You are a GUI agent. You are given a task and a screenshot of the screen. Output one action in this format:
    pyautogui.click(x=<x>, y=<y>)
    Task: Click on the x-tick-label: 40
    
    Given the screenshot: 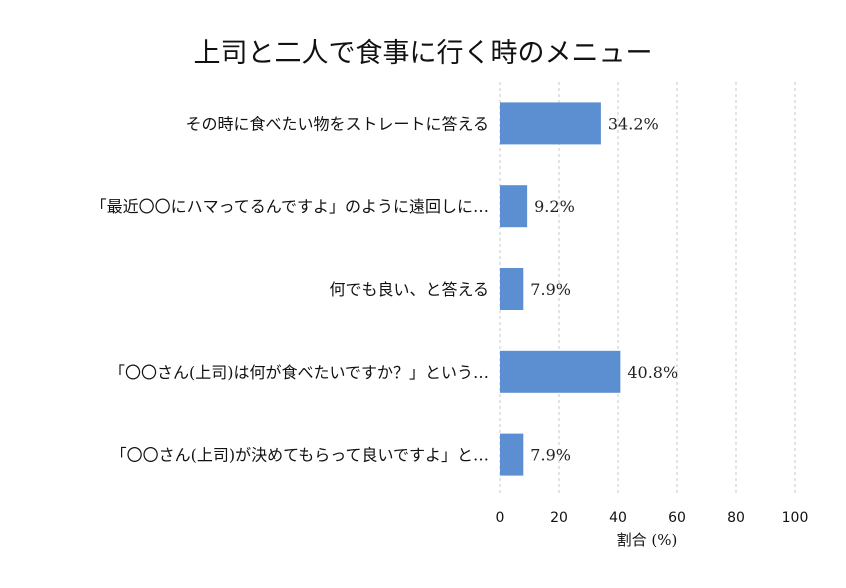 What is the action you would take?
    pyautogui.click(x=618, y=518)
    